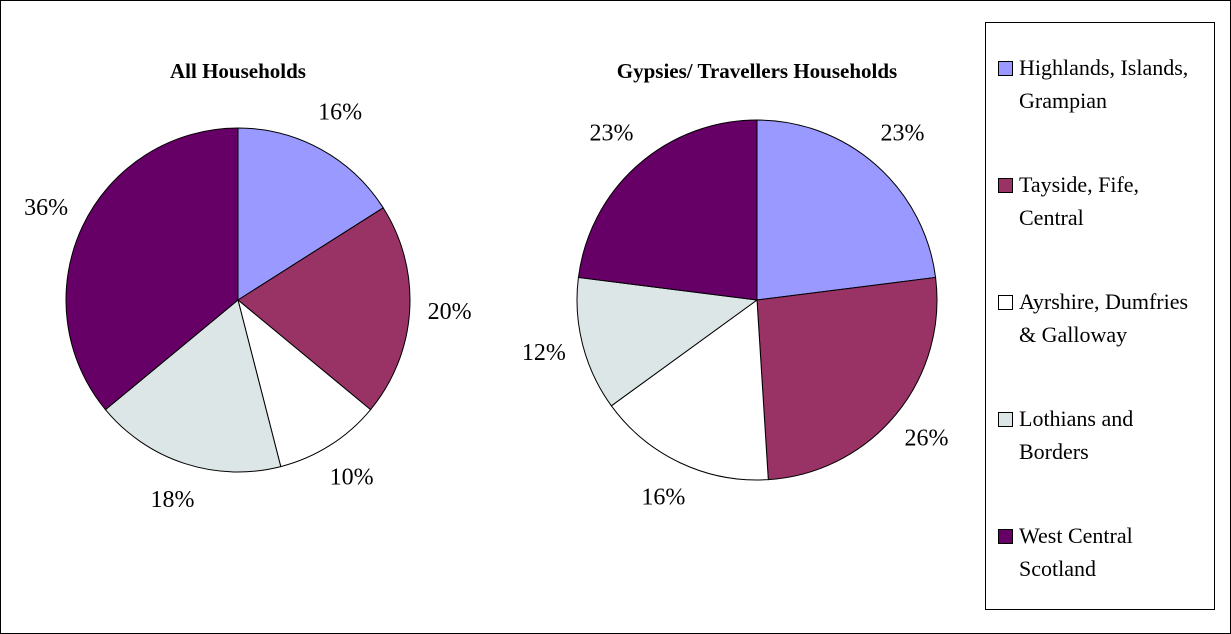 This screenshot has width=1231, height=634. What do you see at coordinates (450, 312) in the screenshot?
I see `data-label: 20%` at bounding box center [450, 312].